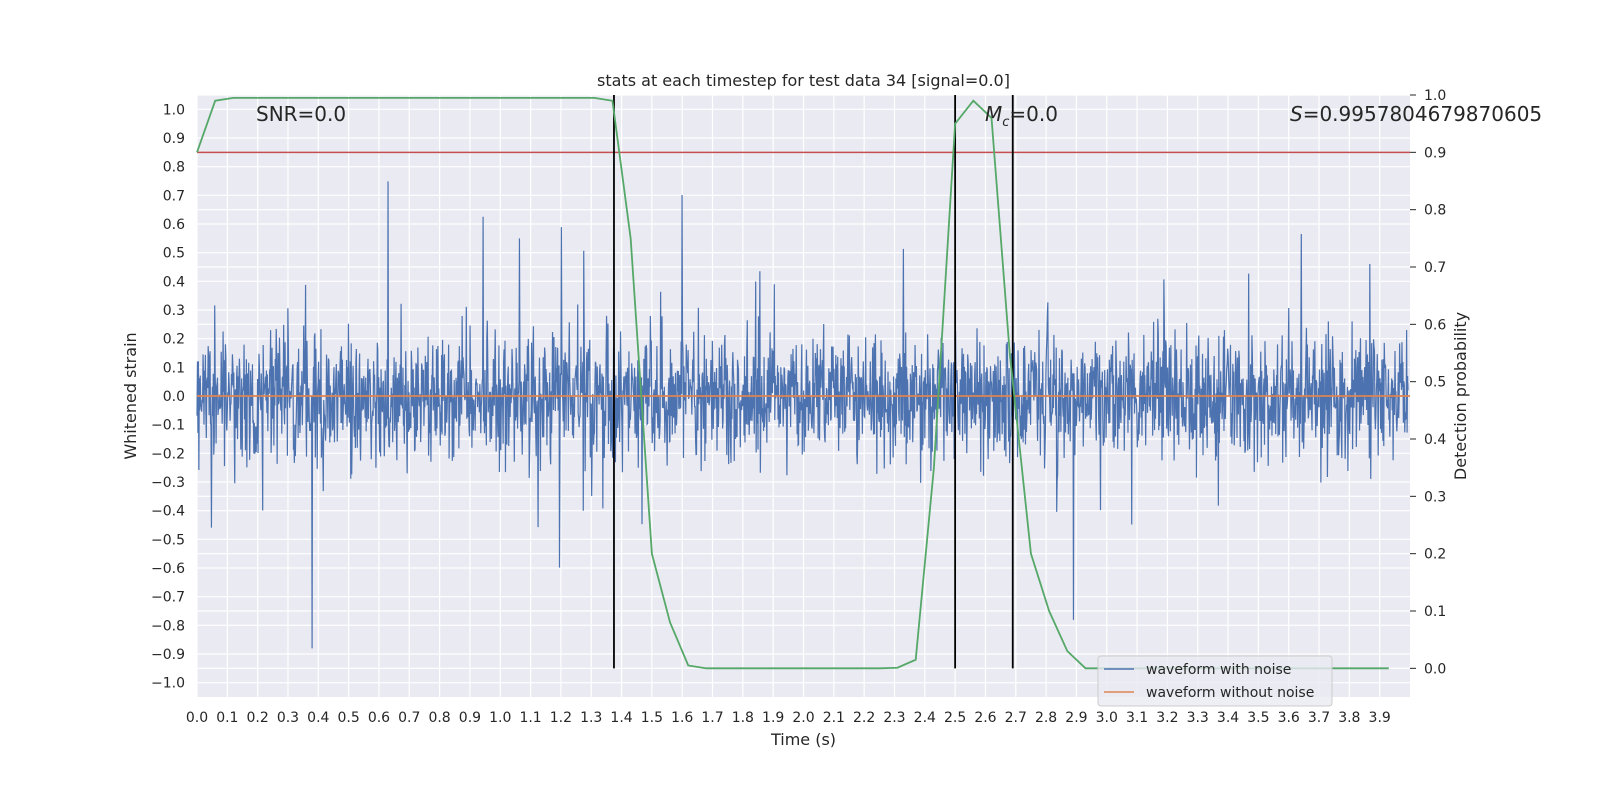  What do you see at coordinates (168, 512) in the screenshot?
I see `y-tick-label: −0.4` at bounding box center [168, 512].